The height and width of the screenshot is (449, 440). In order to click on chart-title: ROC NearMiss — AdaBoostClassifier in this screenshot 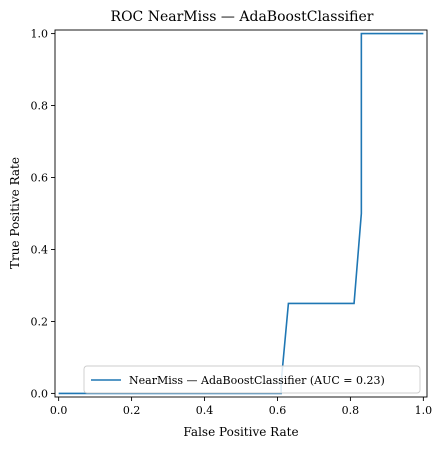, I will do `click(242, 17)`.